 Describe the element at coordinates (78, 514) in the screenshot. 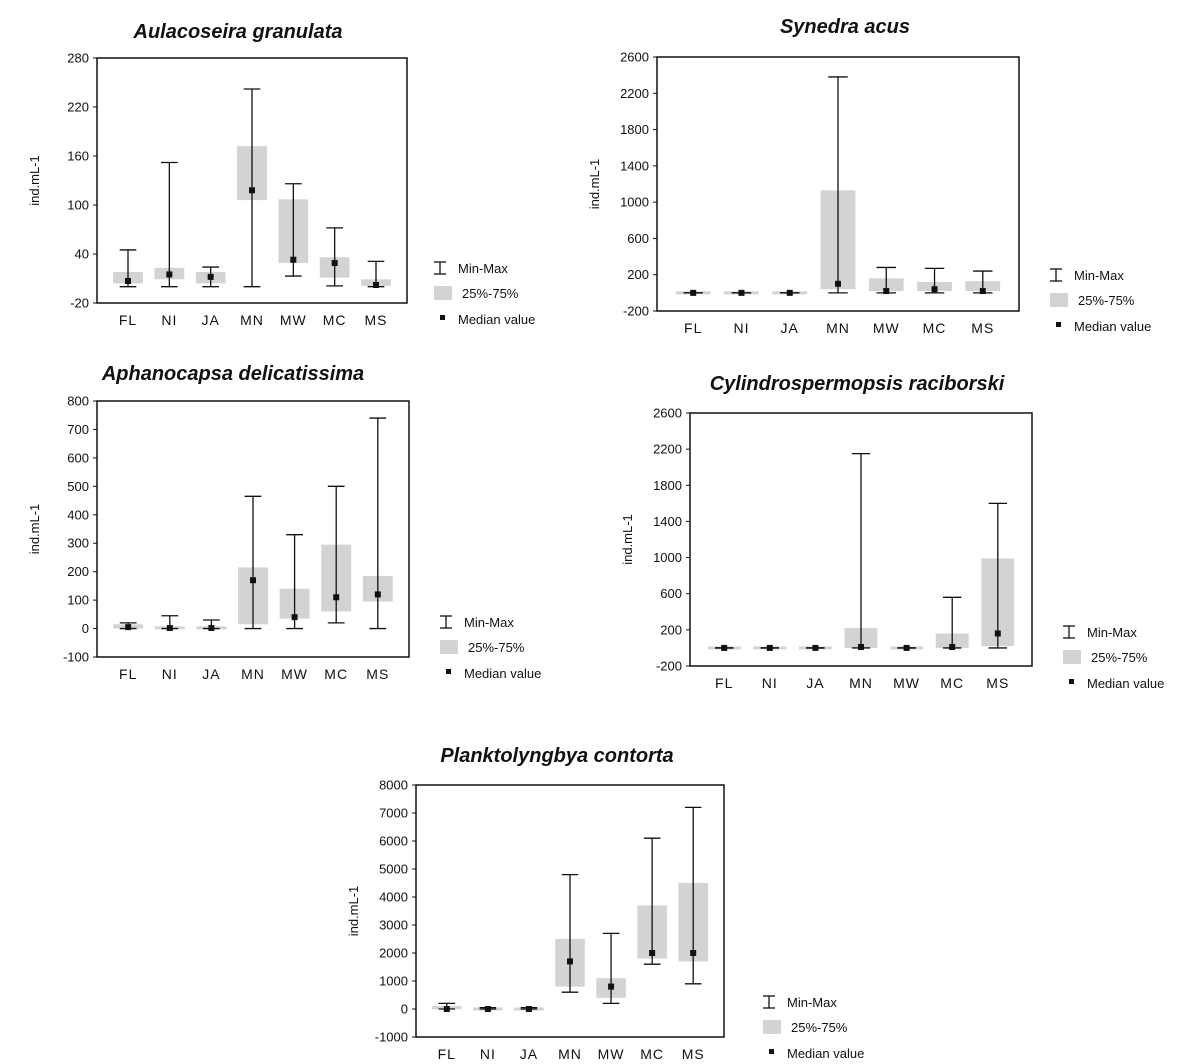

I see `y-tick-label: 400` at that location.